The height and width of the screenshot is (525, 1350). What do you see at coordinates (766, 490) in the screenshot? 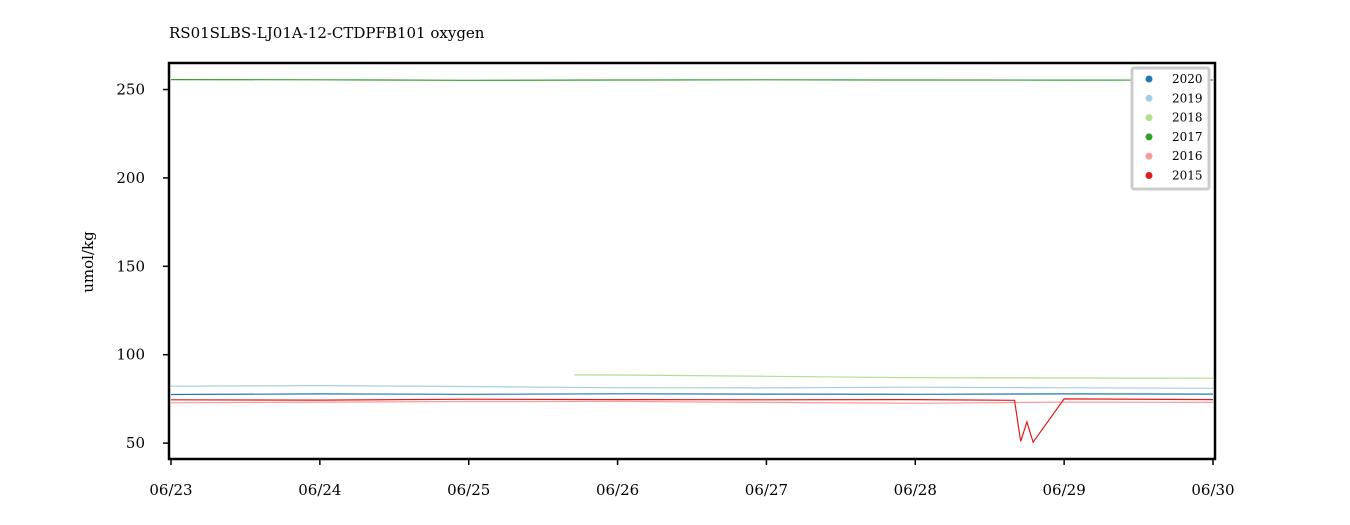
I see `x-tick-label: 06/27` at bounding box center [766, 490].